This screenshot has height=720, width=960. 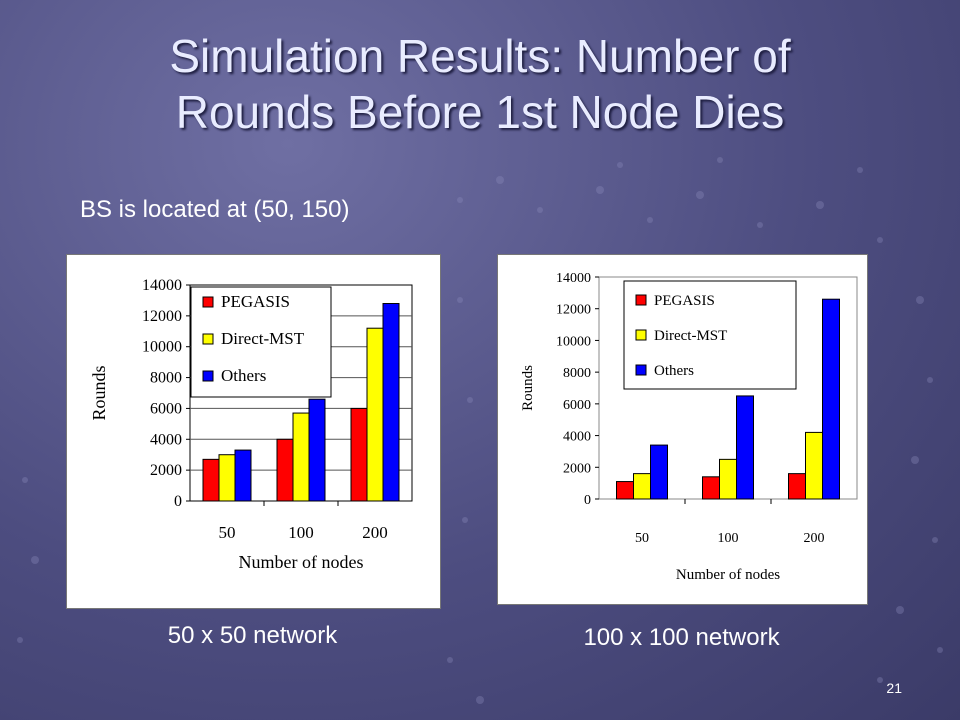 I want to click on chart-caption-100x100: 100 x 100 network, so click(x=681, y=637).